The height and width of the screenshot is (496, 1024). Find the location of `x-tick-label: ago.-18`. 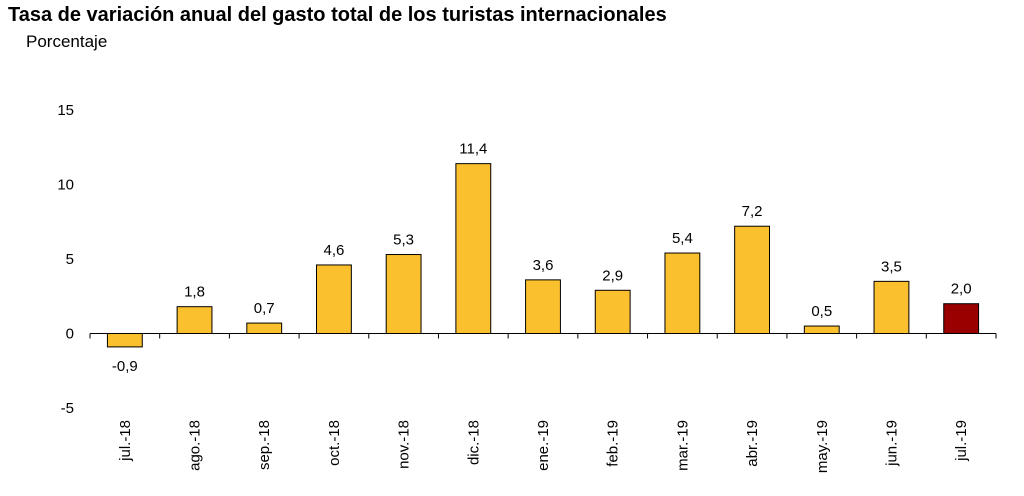

x-tick-label: ago.-18 is located at coordinates (195, 445).